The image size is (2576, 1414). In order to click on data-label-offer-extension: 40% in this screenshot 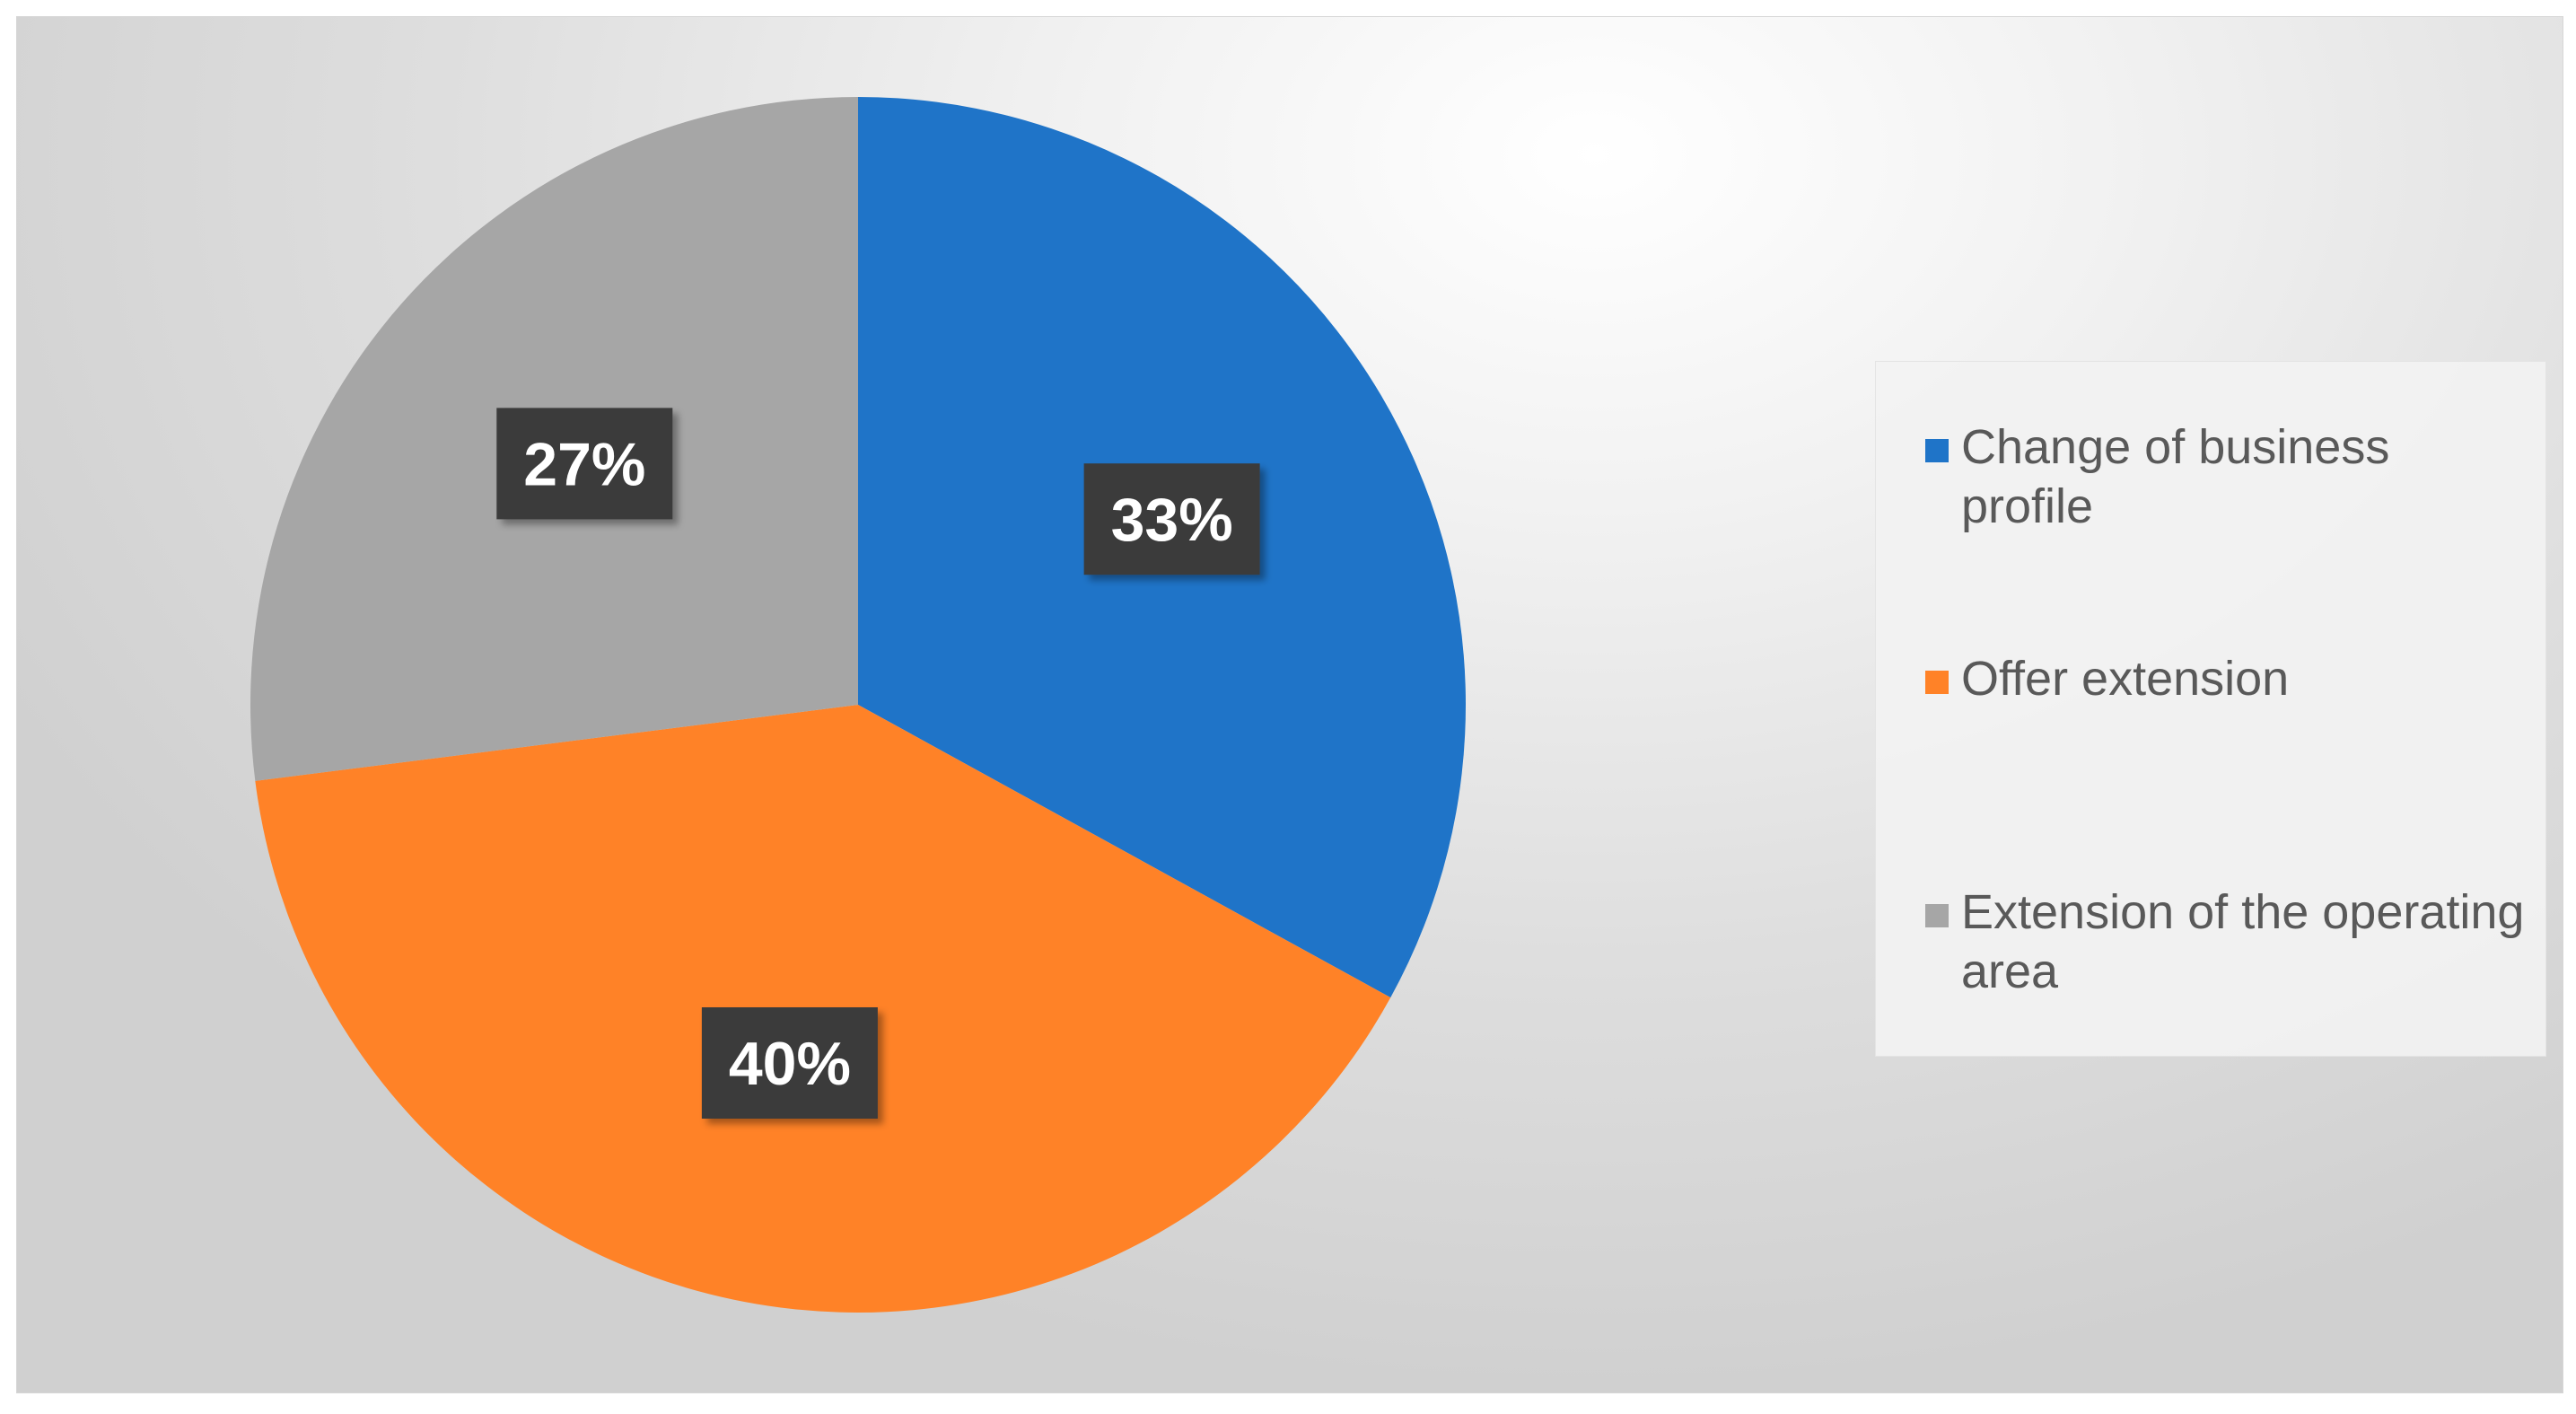, I will do `click(789, 1064)`.